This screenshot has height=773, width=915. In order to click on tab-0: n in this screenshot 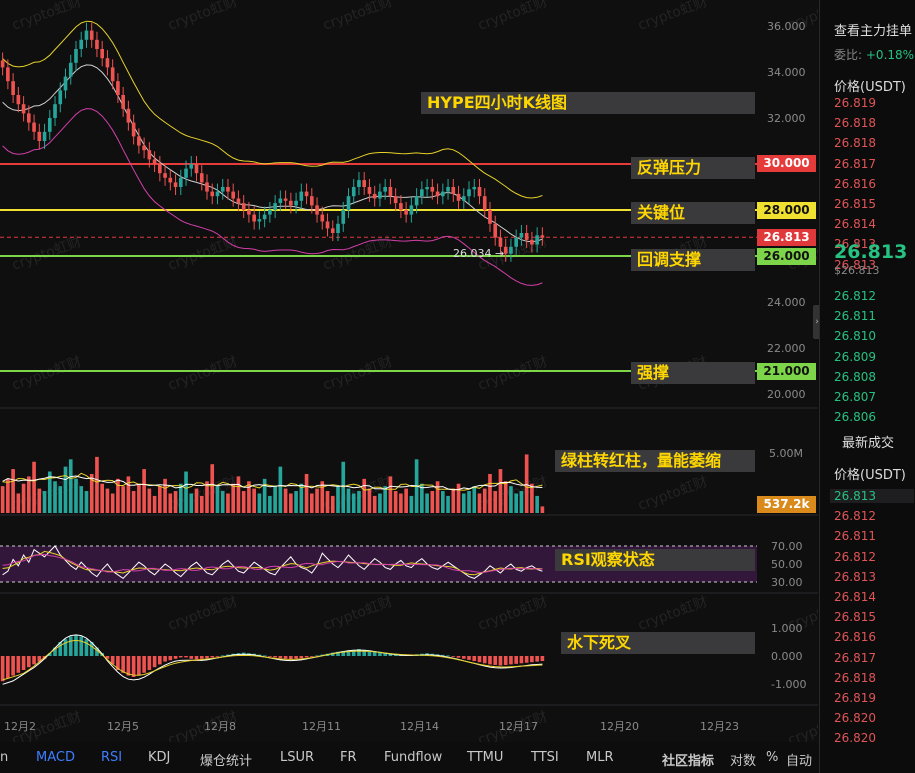, I will do `click(4, 757)`.